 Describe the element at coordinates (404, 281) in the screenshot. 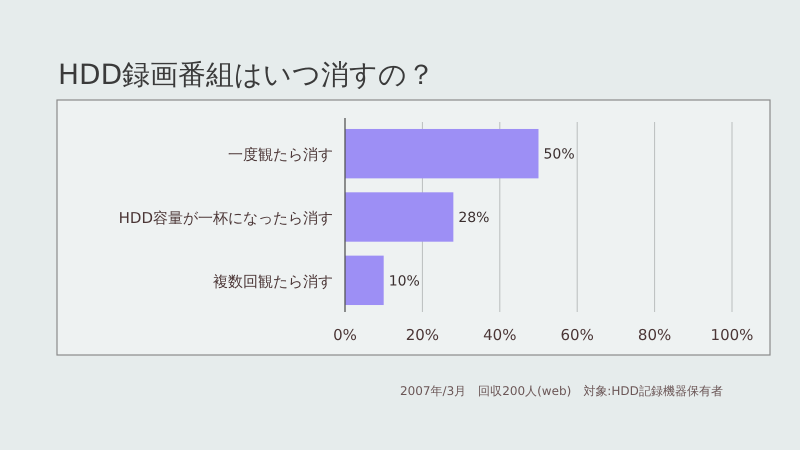

I see `data-label: 10%` at that location.